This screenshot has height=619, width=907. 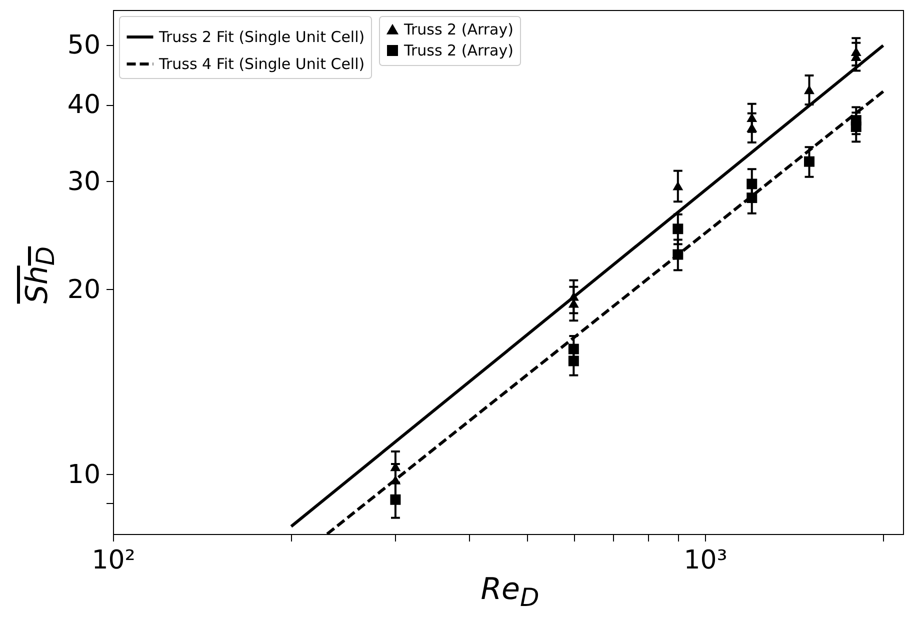 What do you see at coordinates (83, 475) in the screenshot?
I see `y-tick-label: 10` at bounding box center [83, 475].